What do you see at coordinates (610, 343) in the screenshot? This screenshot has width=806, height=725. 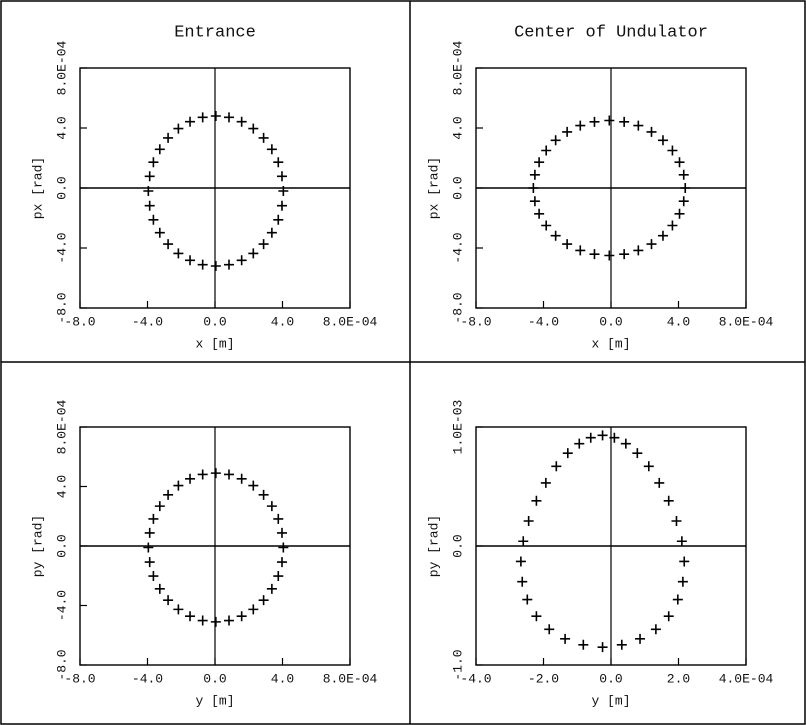 I see `x-axis-label: x [m]` at bounding box center [610, 343].